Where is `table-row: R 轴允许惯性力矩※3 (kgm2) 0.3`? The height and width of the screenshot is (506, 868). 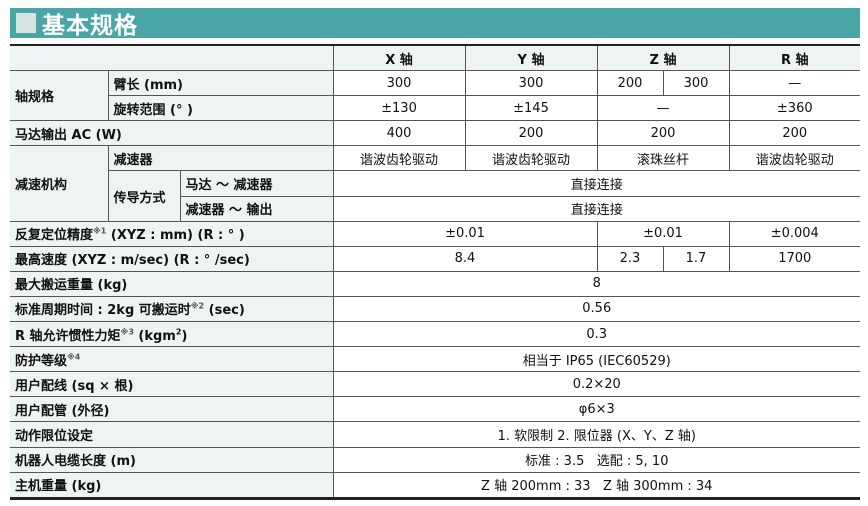 table-row: R 轴允许惯性力矩※3 (kgm2) 0.3 is located at coordinates (435, 334).